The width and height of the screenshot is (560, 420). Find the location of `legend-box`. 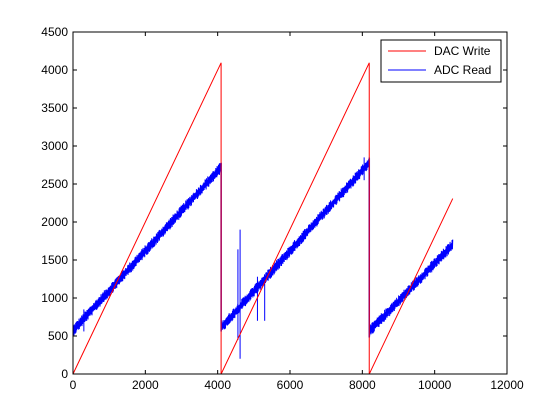

legend-box is located at coordinates (441, 61).